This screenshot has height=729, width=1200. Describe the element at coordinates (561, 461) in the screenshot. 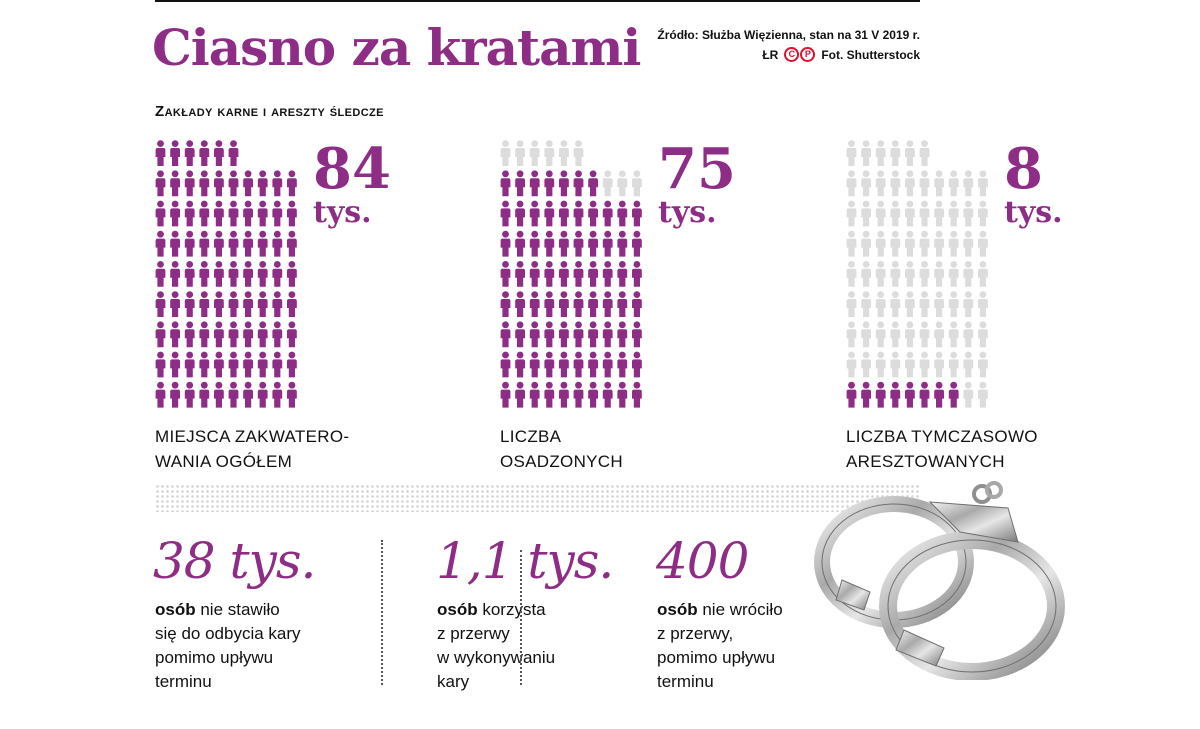

I see `group-label-inmates-line-2: OSADZONYCH` at that location.